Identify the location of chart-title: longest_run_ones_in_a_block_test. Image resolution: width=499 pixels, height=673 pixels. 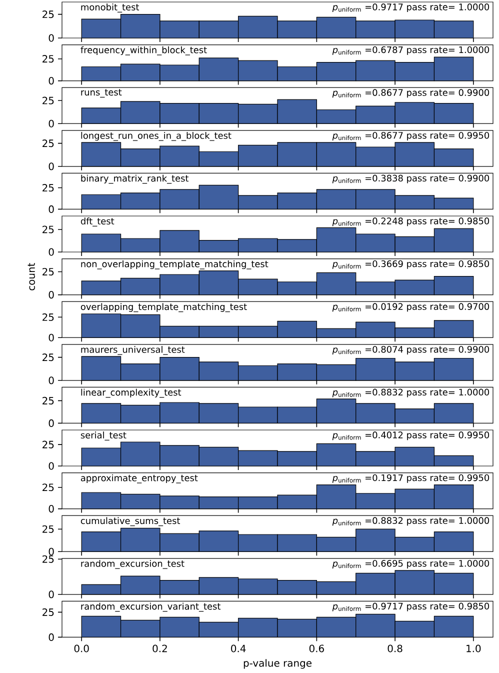
(156, 136).